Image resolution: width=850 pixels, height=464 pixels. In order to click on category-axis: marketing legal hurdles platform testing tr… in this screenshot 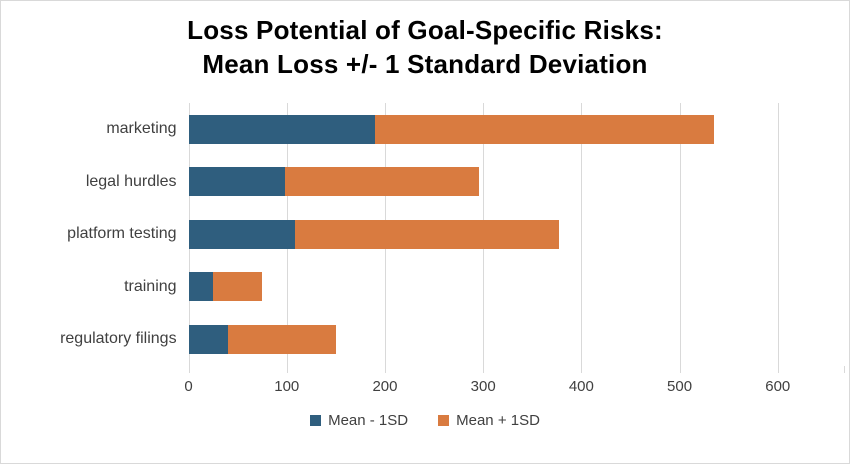, I will do `click(95, 249)`.